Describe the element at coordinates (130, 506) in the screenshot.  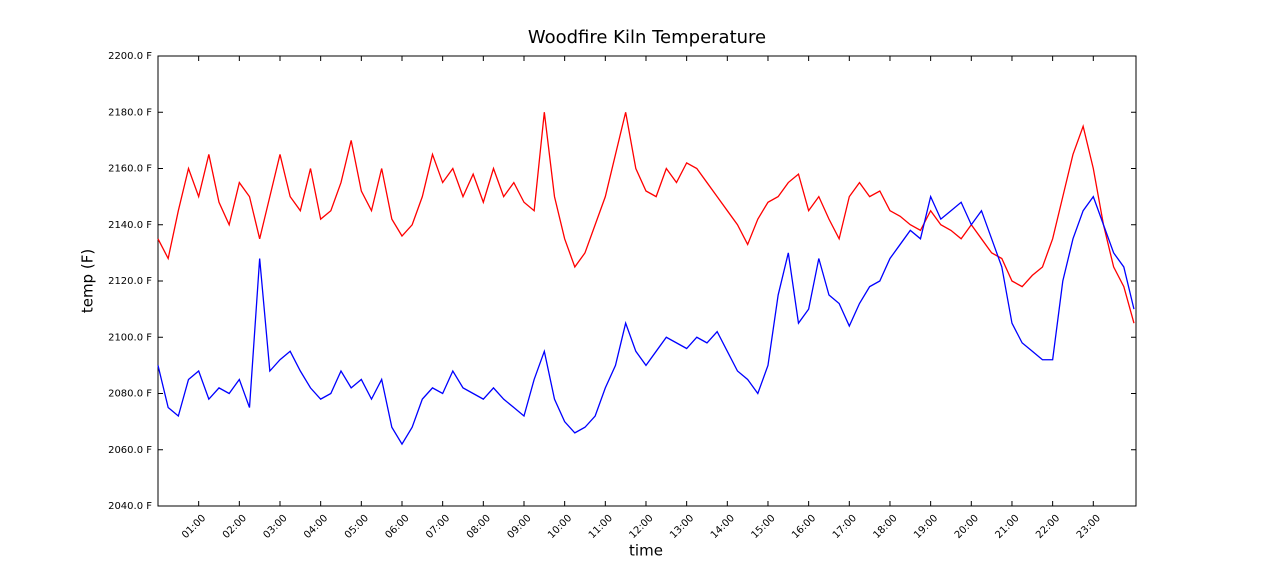
I see `y-tick-label: 2040.0 F` at that location.